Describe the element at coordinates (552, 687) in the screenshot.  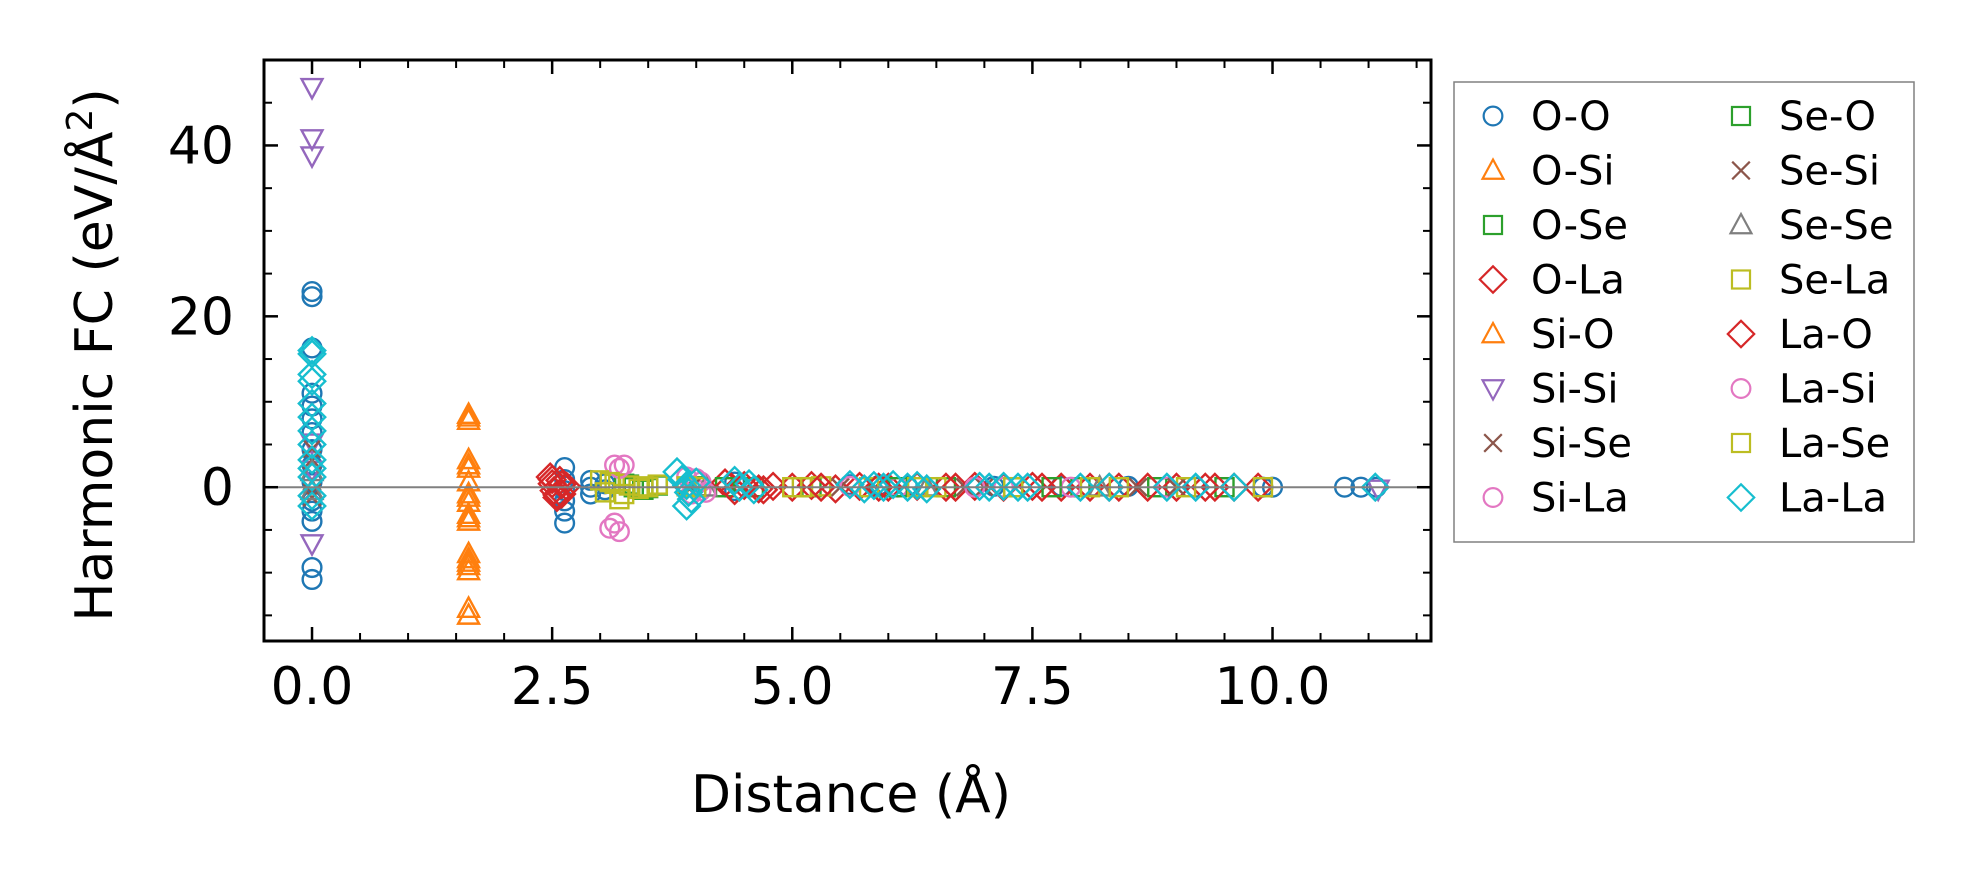
I see `x-tick-label: 2.5` at that location.